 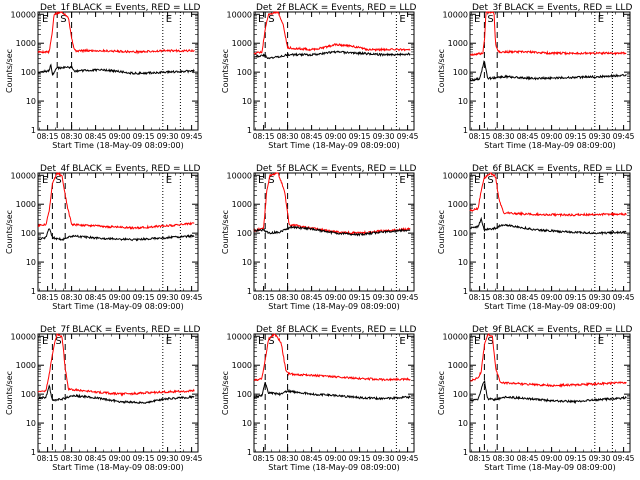 I want to click on panel-title: Det_2f BLACK = Events, RED = LLD, so click(x=336, y=8).